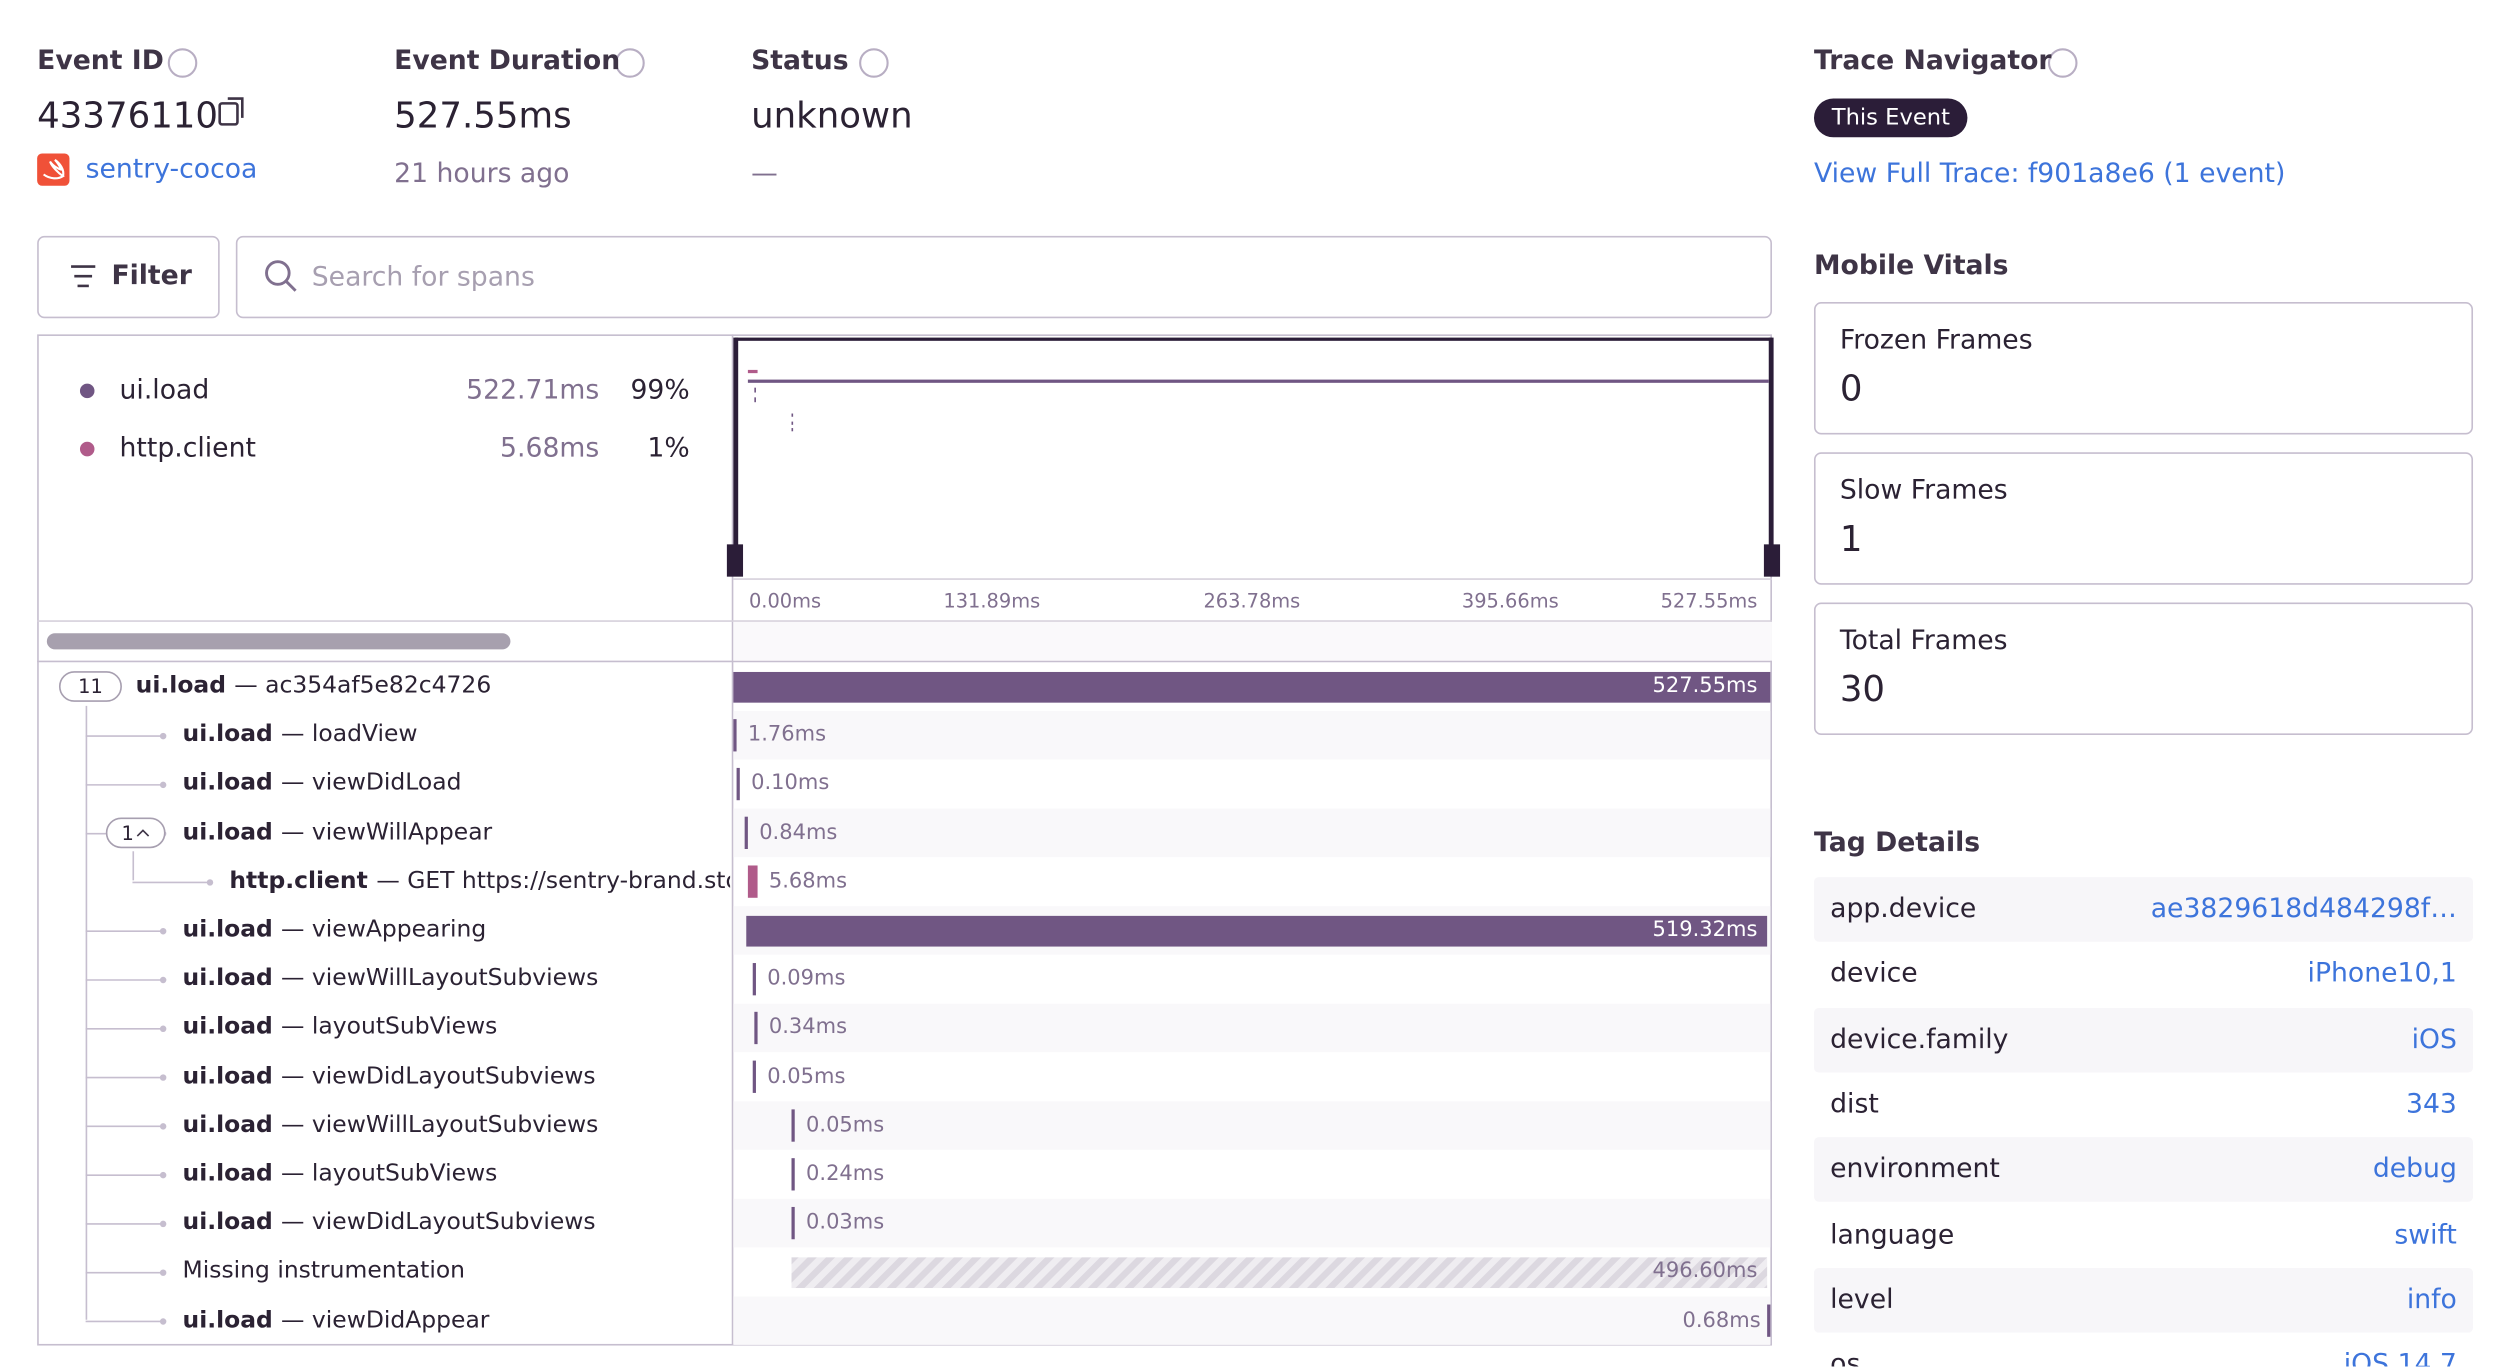 The height and width of the screenshot is (1367, 2494). I want to click on tick-label: 0.00ms, so click(785, 601).